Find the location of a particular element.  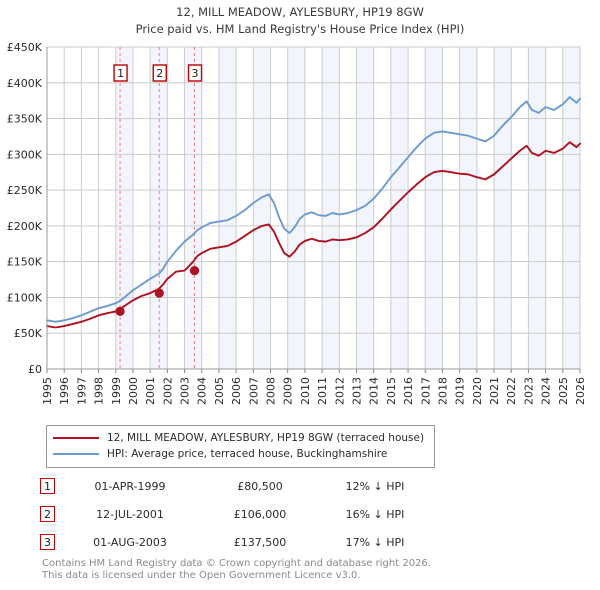

y-axis-tick-label: £250K is located at coordinates (25, 190).